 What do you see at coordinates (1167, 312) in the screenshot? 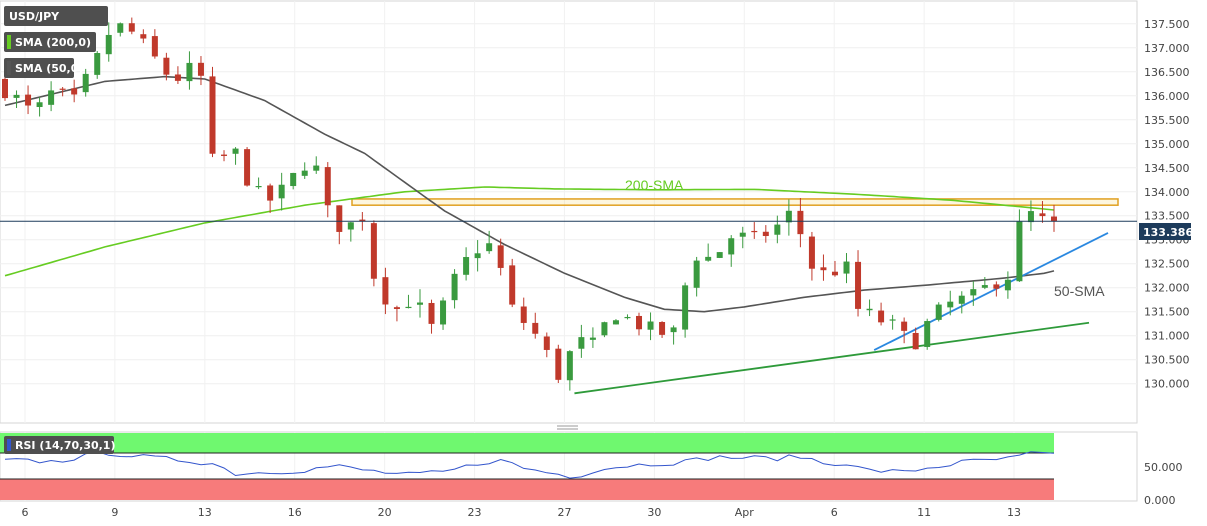
I see `price-tick-label: 131.500` at bounding box center [1167, 312].